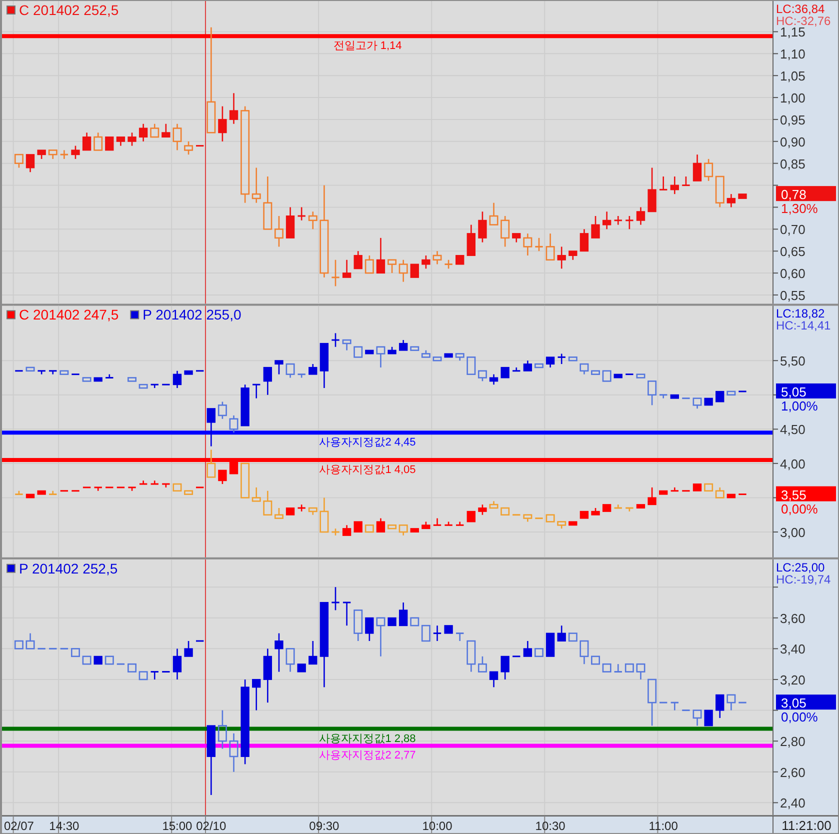  I want to click on y-tick-label: 5,50, so click(793, 361).